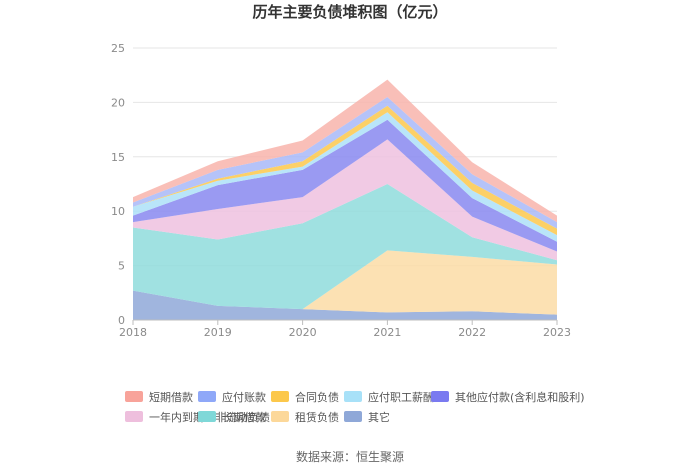 This screenshot has height=474, width=700. I want to click on legend-label: 长期借款, so click(244, 417).